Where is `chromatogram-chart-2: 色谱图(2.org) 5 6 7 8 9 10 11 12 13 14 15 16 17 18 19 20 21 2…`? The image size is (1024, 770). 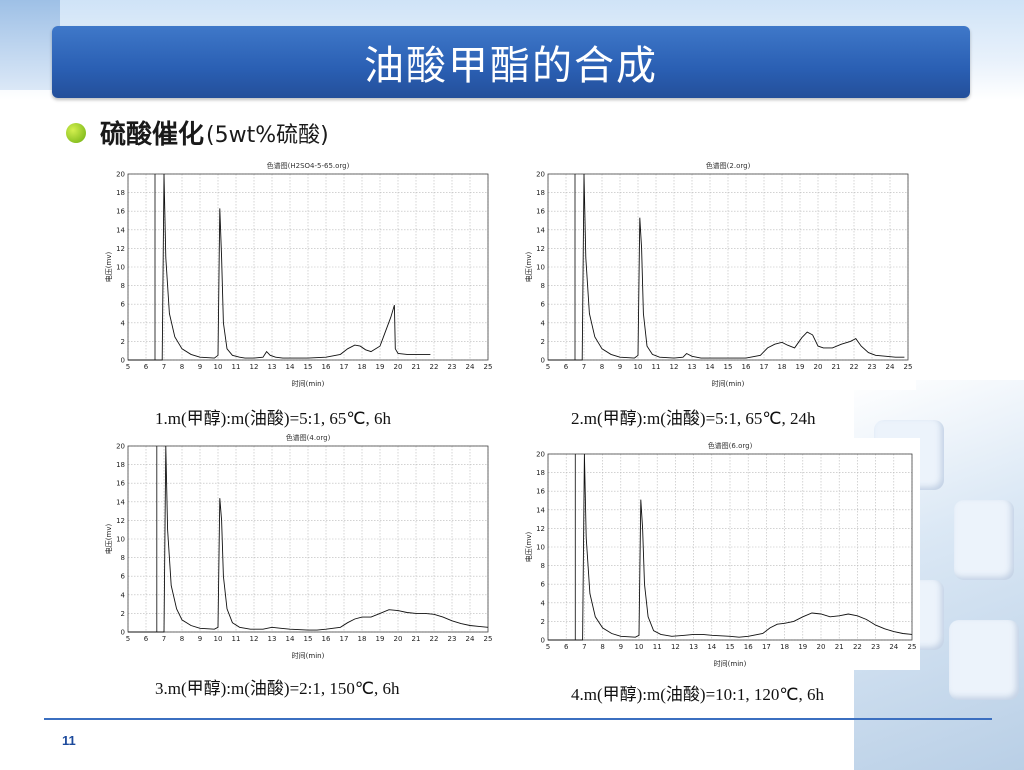 chromatogram-chart-2: 色谱图(2.org) 5 6 7 8 9 10 11 12 13 14 15 16 17 18 19 20 21 2… is located at coordinates (720, 274).